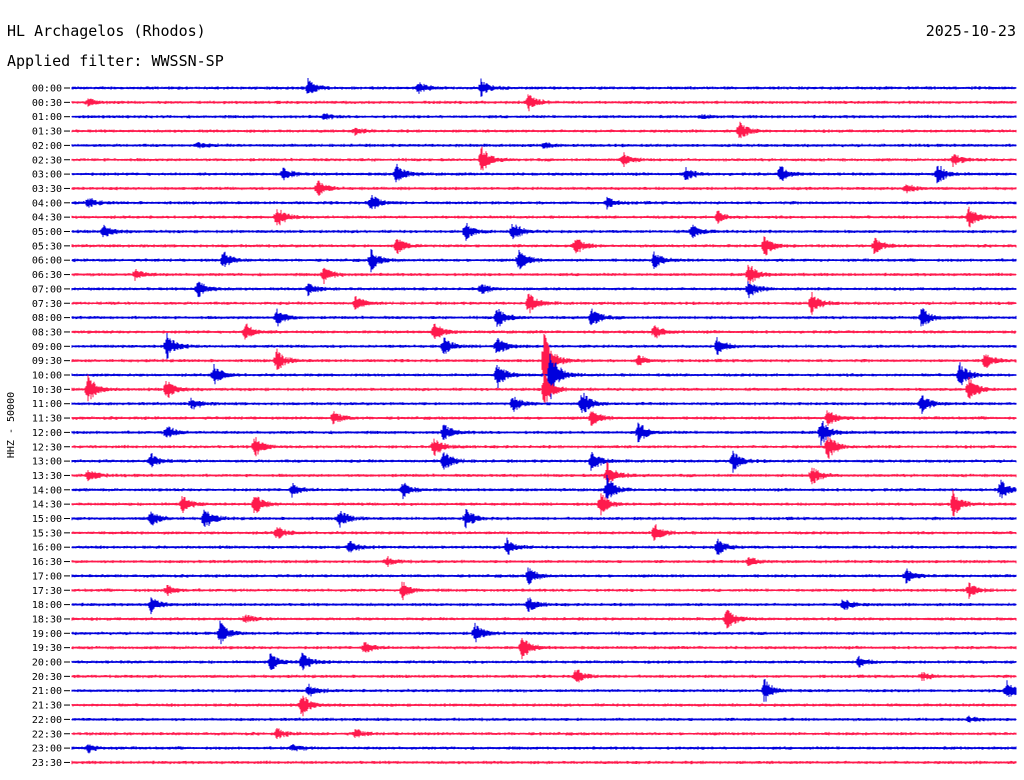  What do you see at coordinates (544, 632) in the screenshot?
I see `trace-1900` at bounding box center [544, 632].